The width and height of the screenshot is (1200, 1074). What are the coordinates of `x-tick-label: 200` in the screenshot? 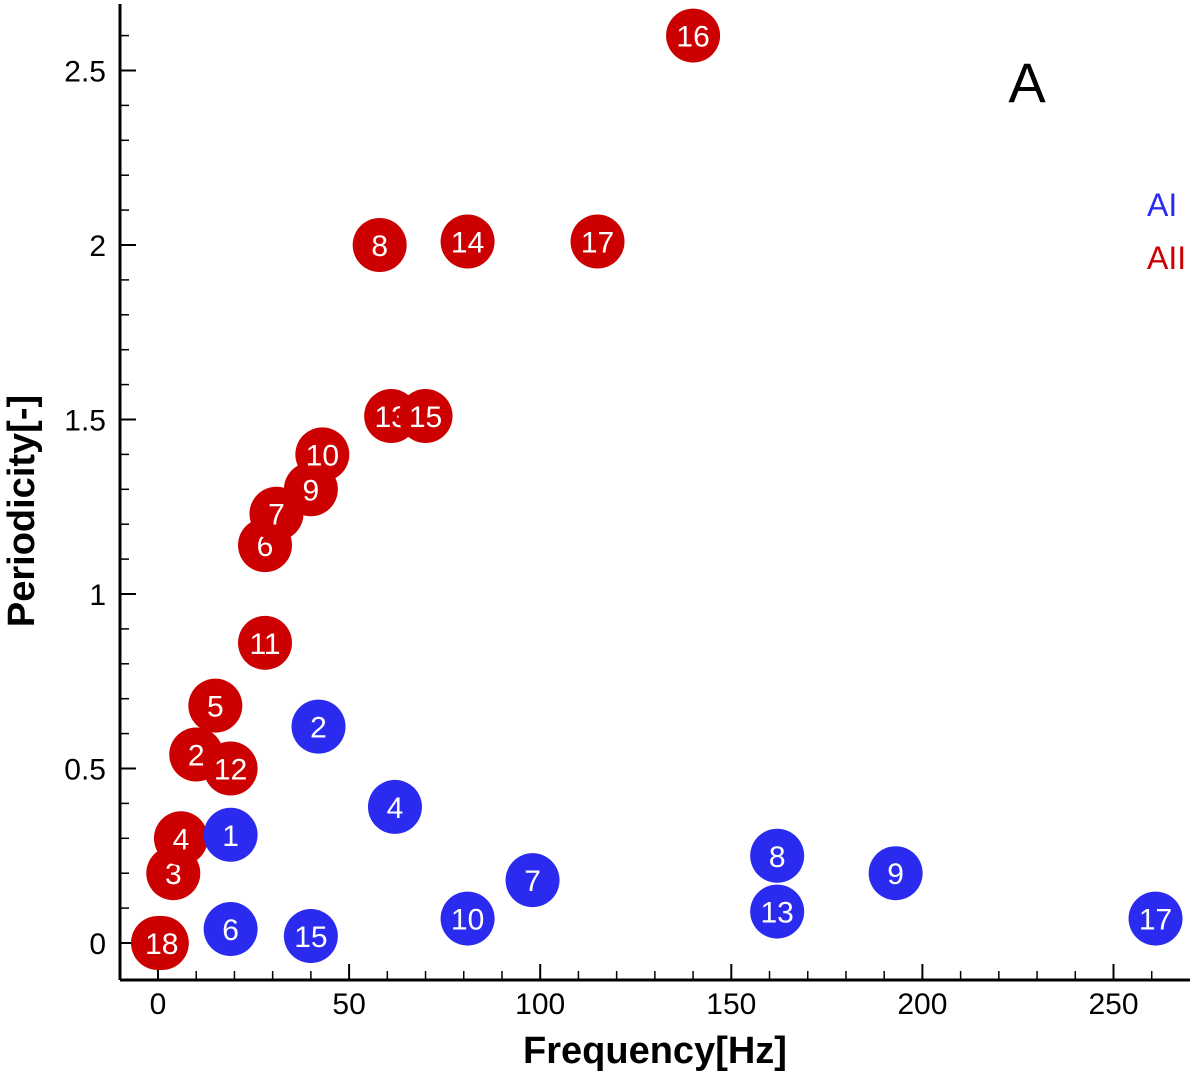 It's located at (922, 1004).